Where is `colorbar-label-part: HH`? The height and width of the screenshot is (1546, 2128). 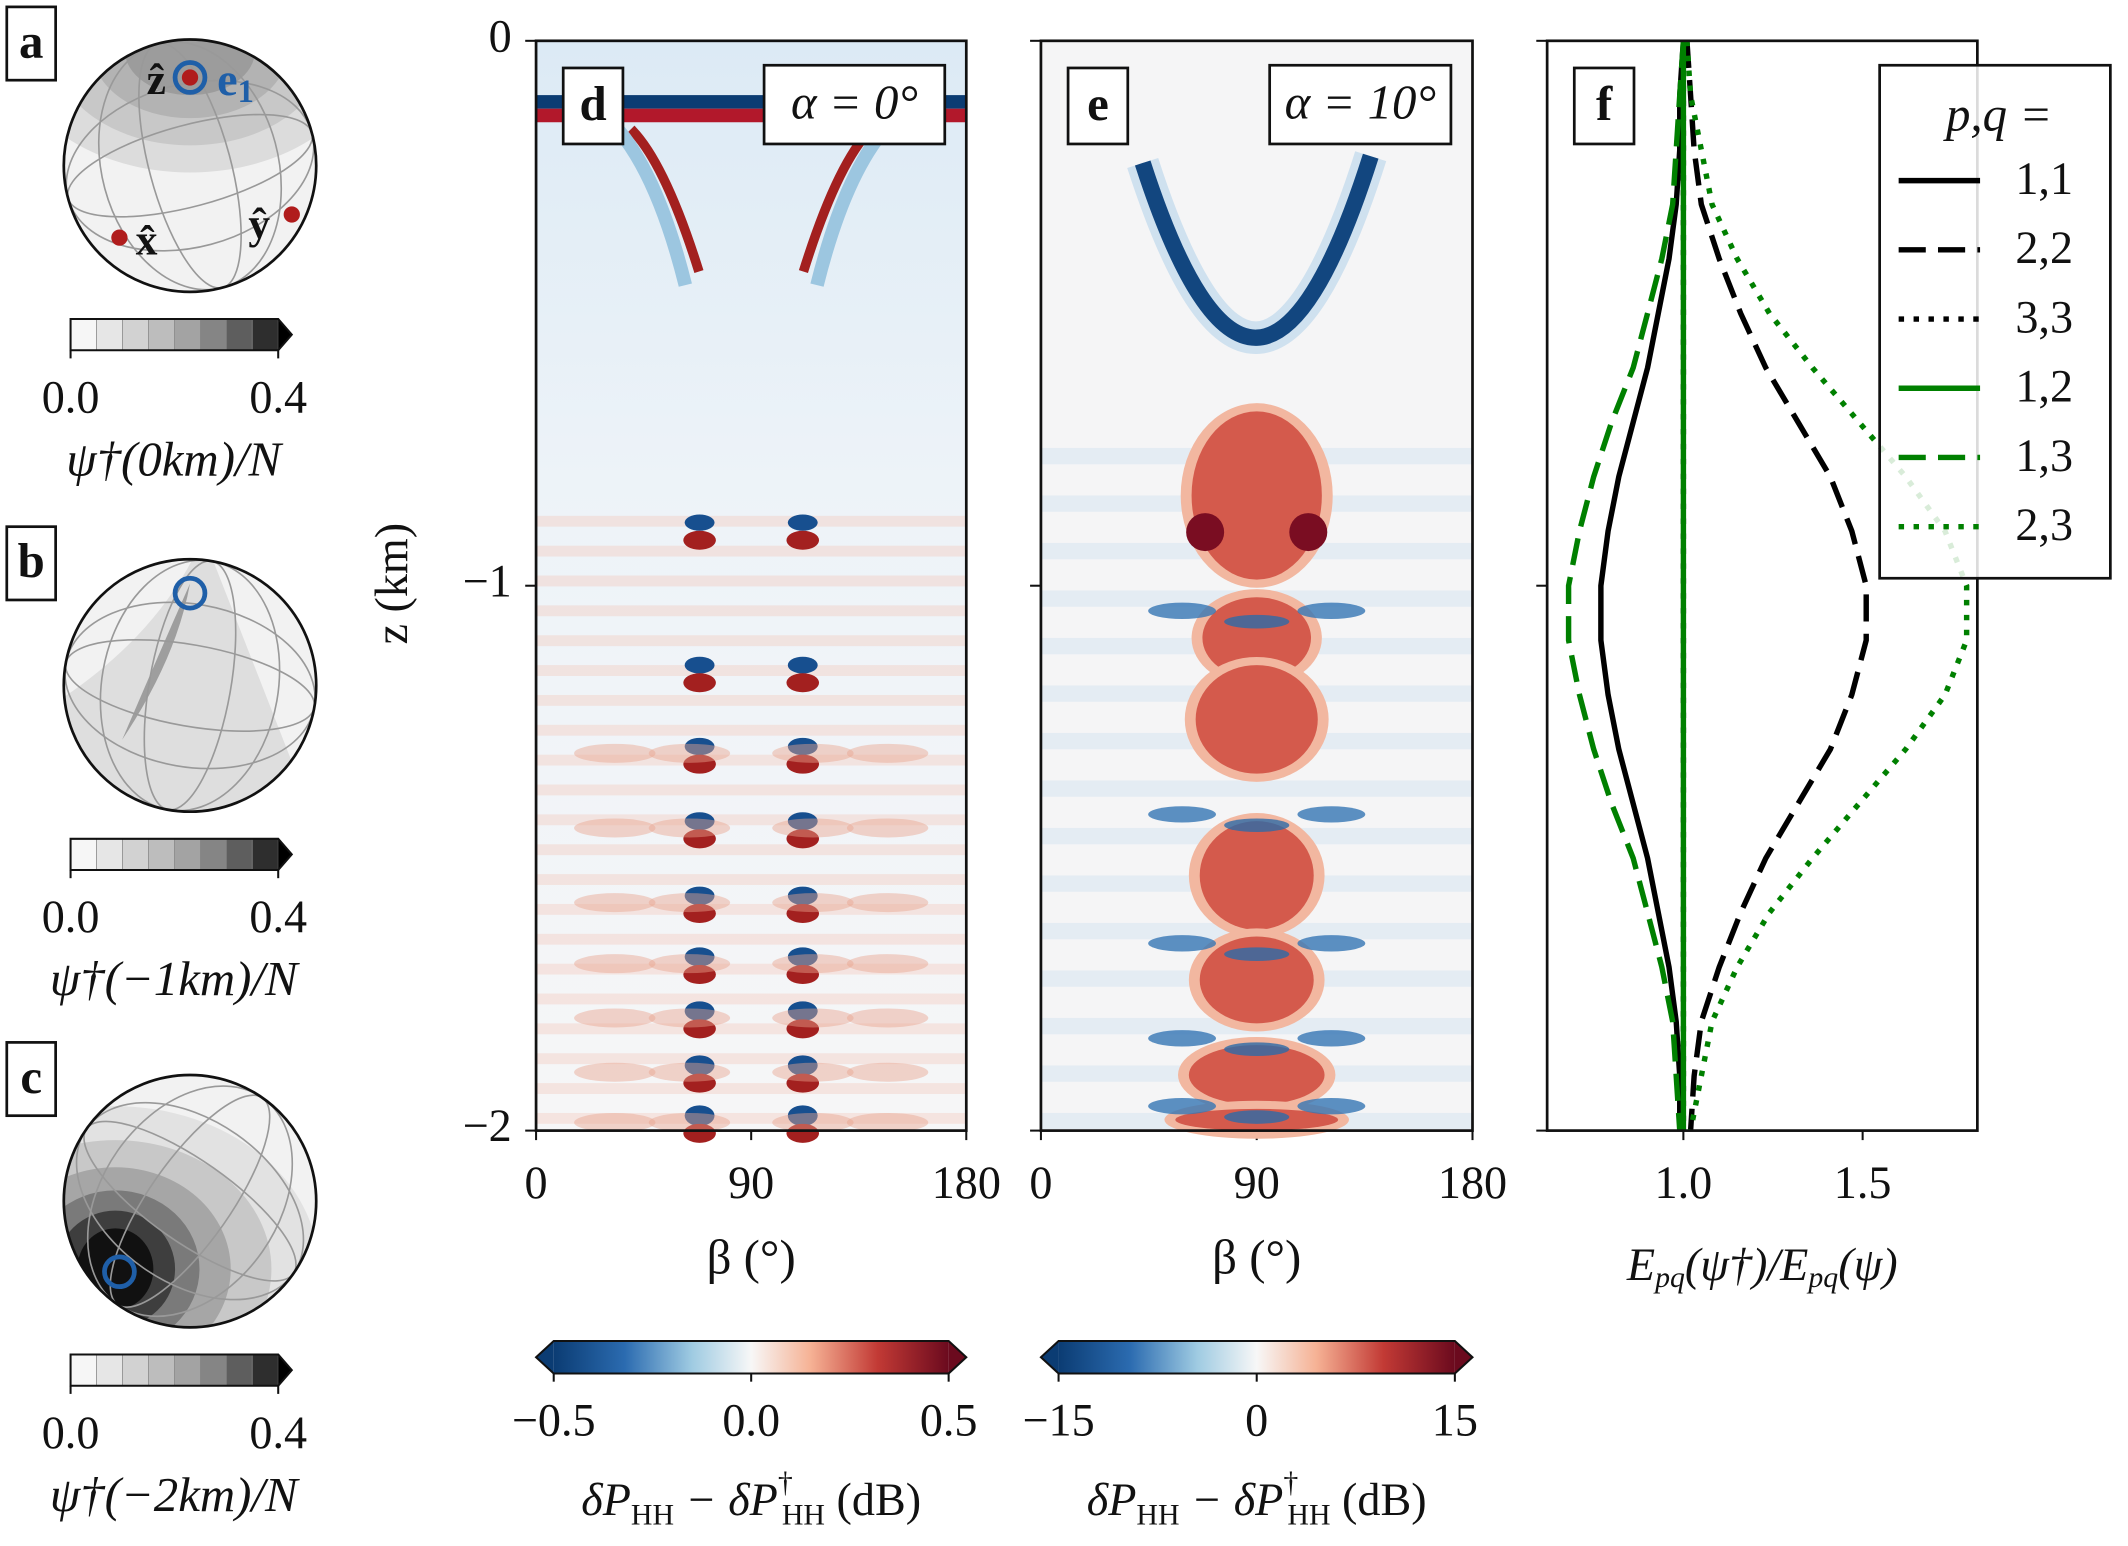
colorbar-label-part: HH is located at coordinates (652, 1514).